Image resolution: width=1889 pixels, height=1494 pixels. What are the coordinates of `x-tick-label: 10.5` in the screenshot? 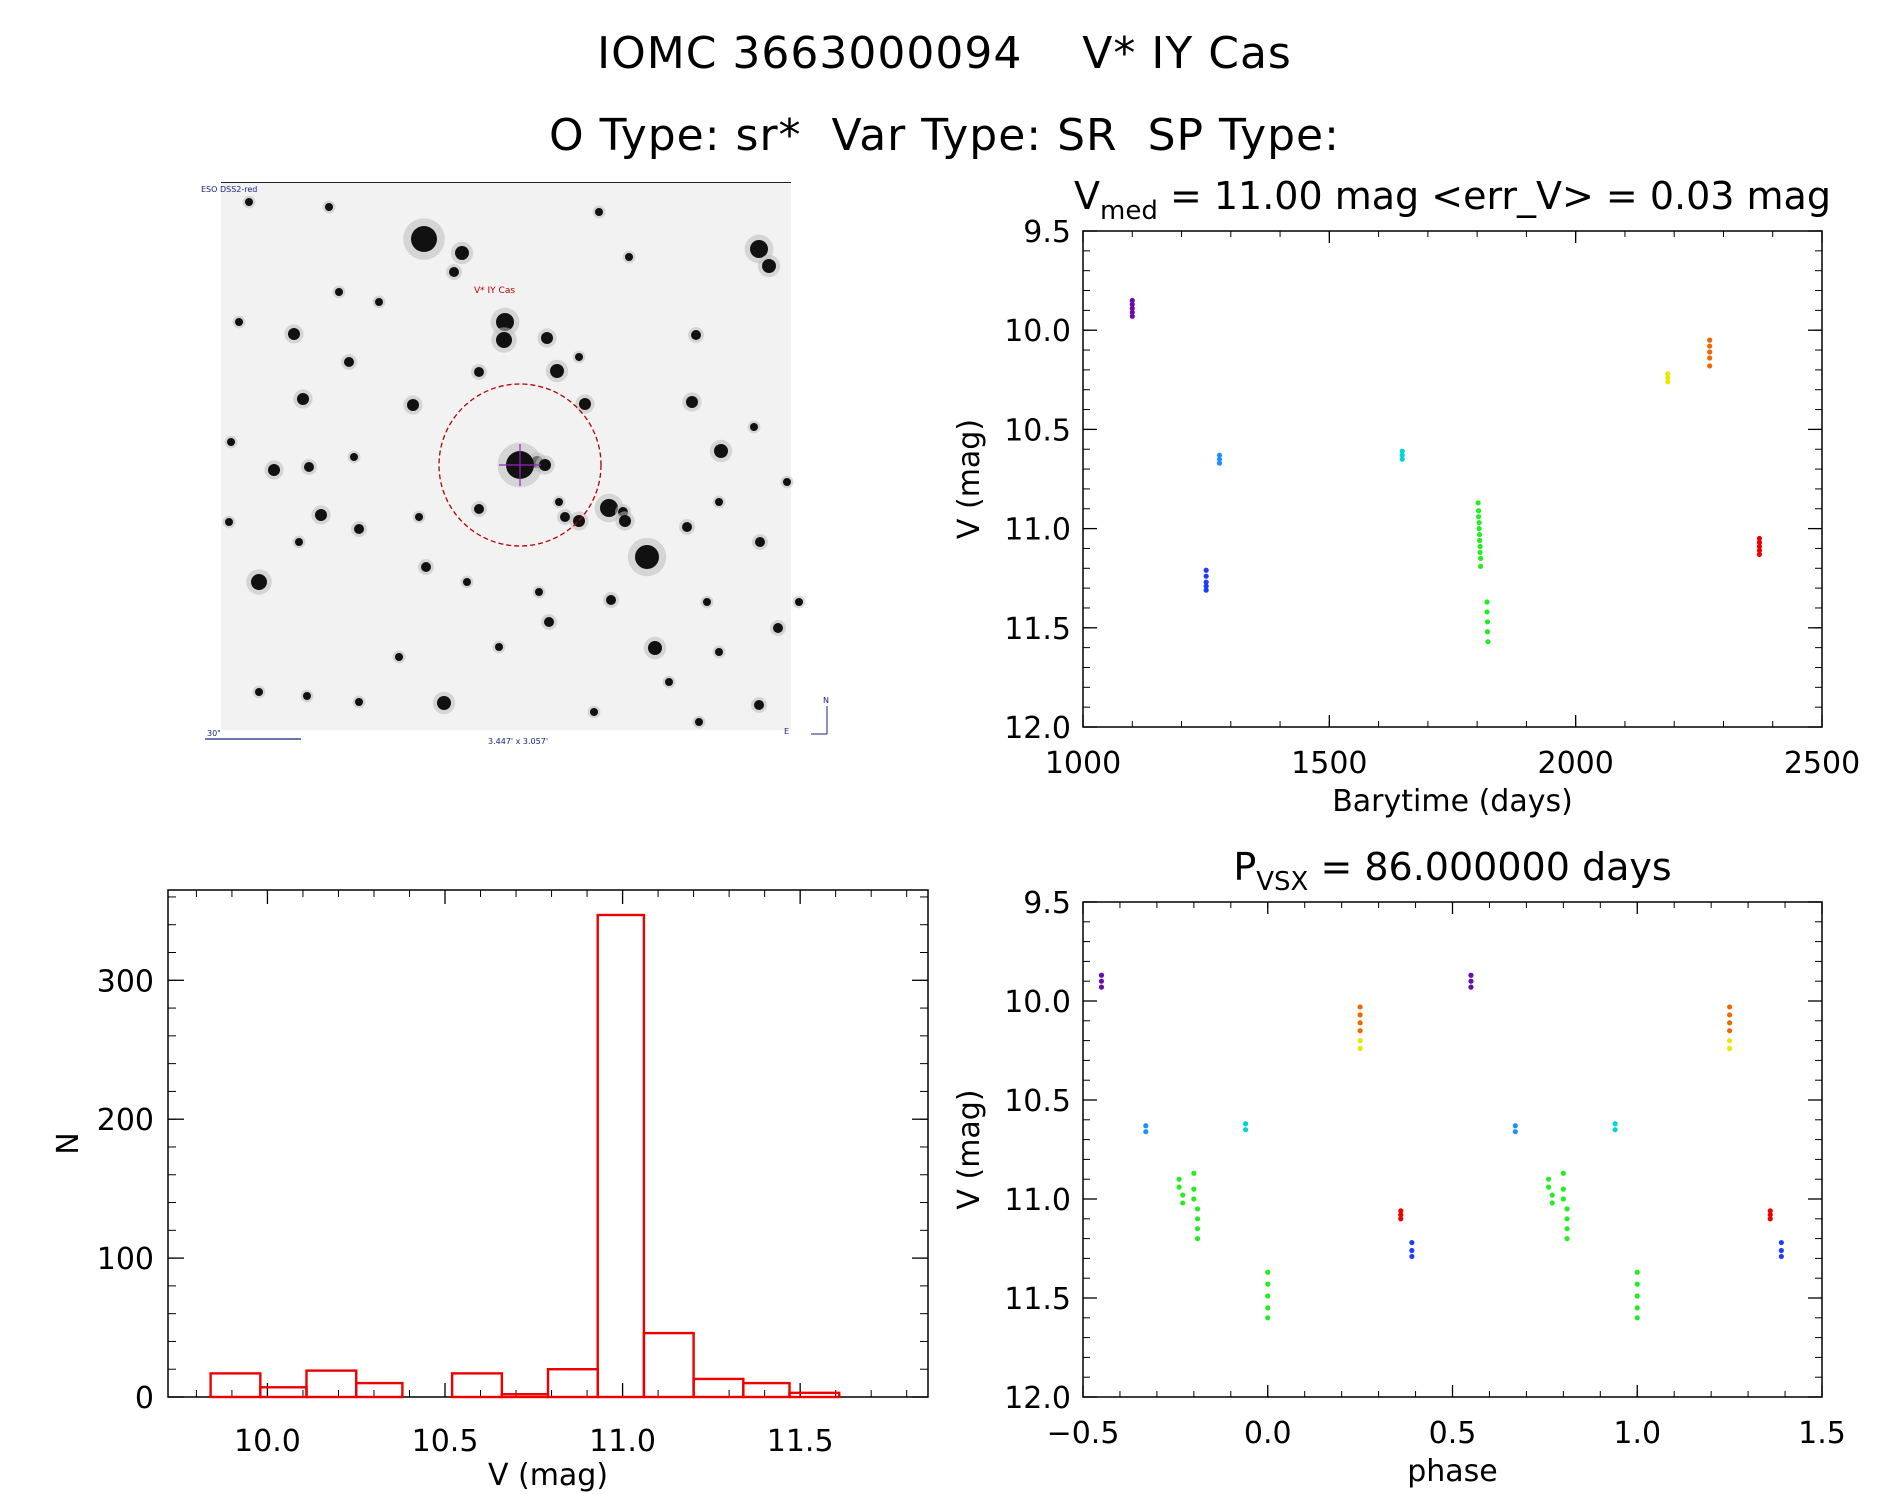 It's located at (445, 1441).